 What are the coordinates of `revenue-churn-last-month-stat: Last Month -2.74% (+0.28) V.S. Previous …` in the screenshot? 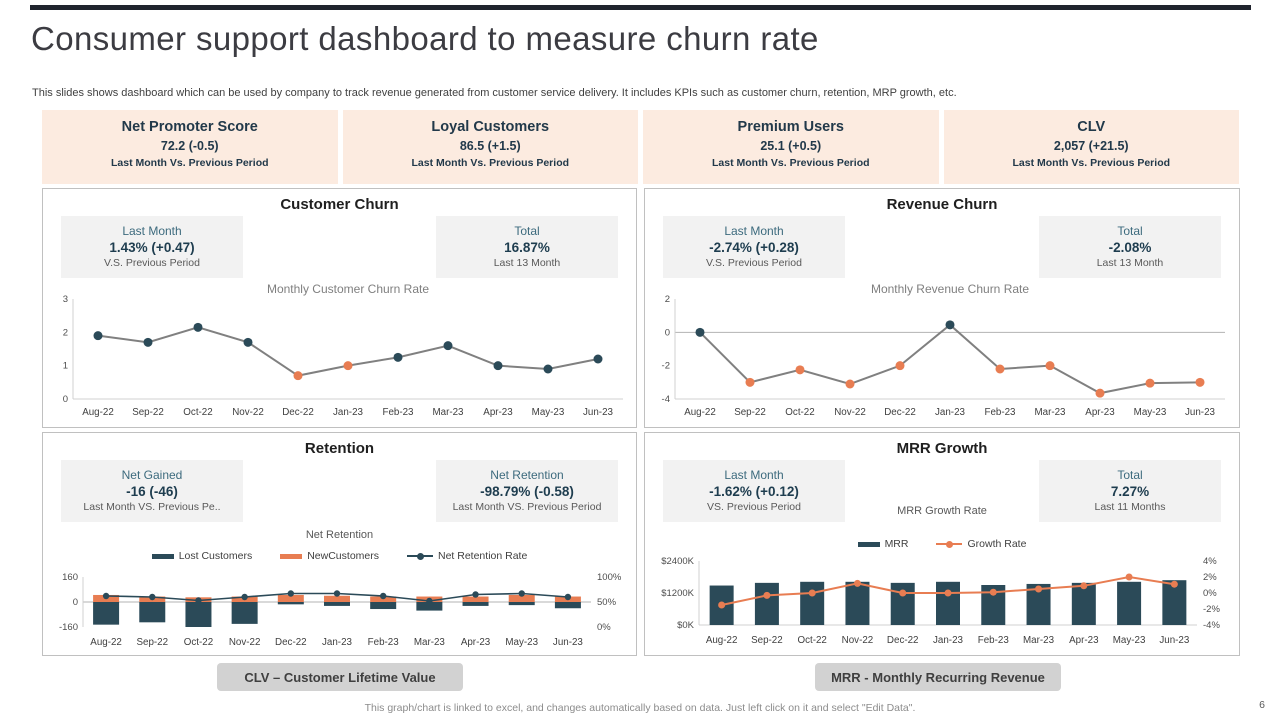 It's located at (754, 247).